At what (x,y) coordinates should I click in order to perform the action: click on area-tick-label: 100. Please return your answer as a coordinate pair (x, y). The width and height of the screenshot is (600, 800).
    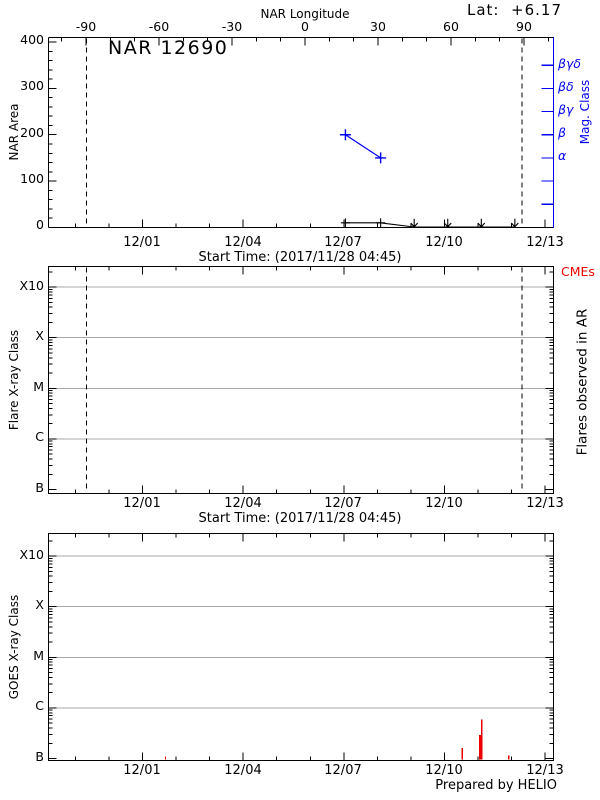
    Looking at the image, I should click on (32, 178).